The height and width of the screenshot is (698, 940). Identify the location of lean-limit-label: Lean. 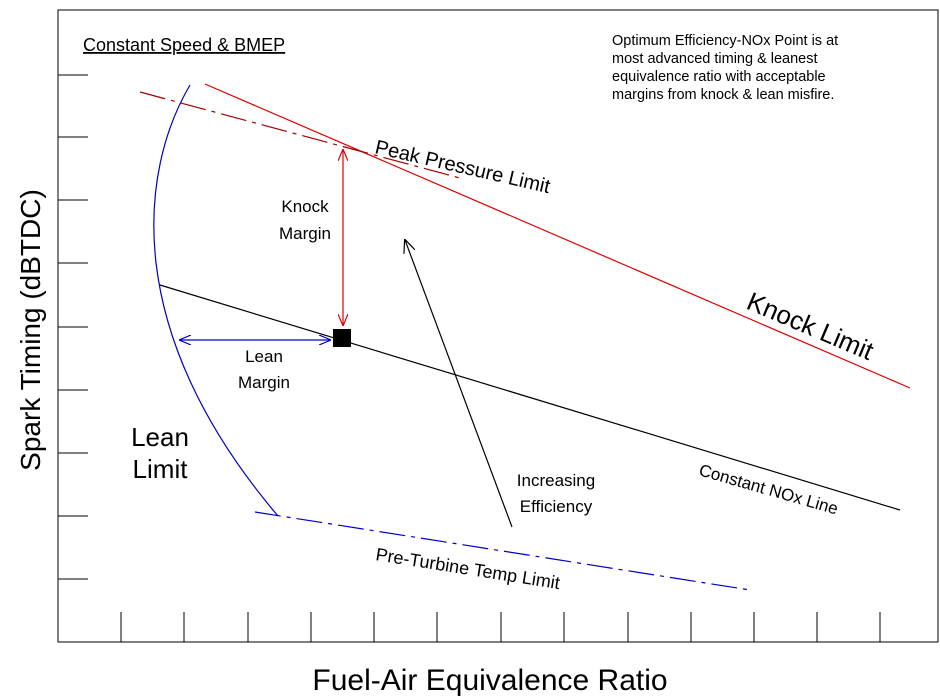
(160, 437).